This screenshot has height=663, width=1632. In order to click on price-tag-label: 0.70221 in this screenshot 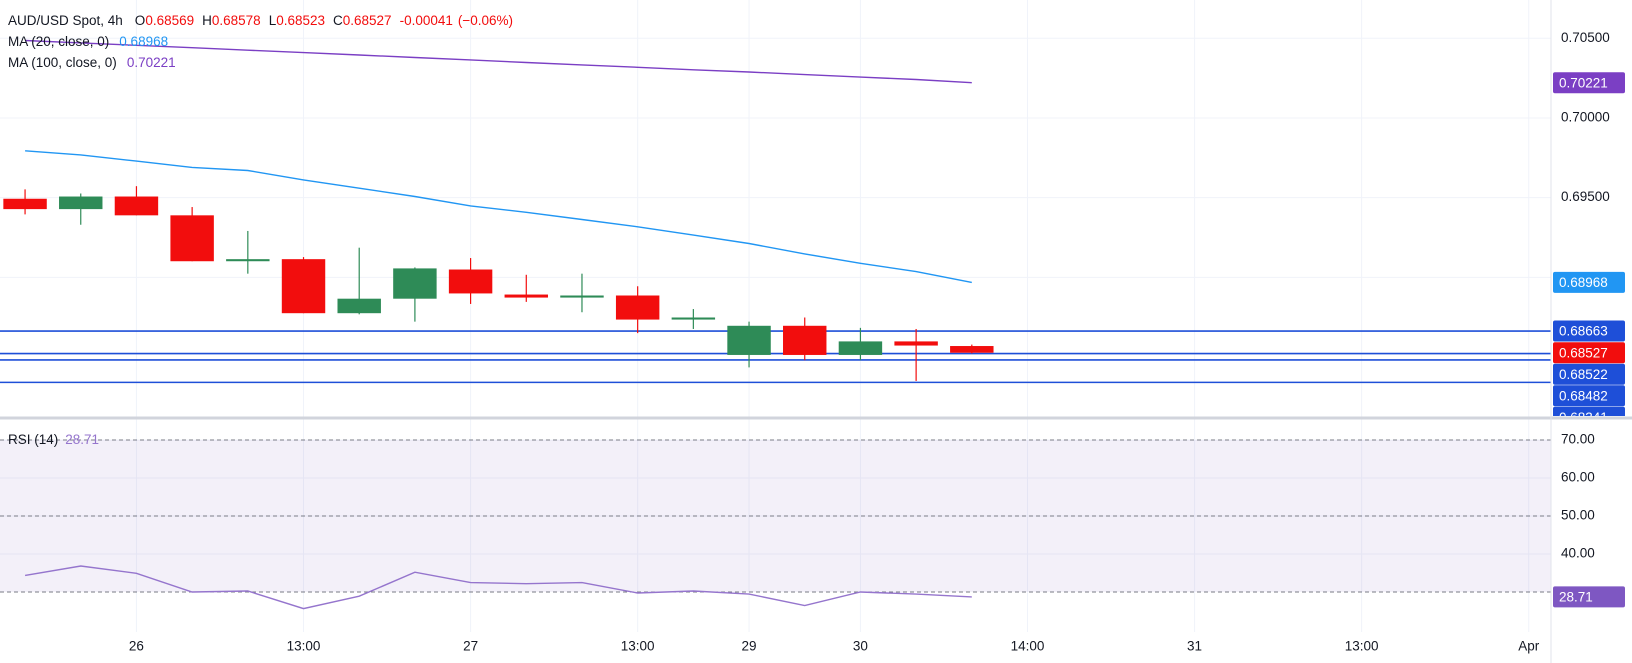, I will do `click(1583, 82)`.